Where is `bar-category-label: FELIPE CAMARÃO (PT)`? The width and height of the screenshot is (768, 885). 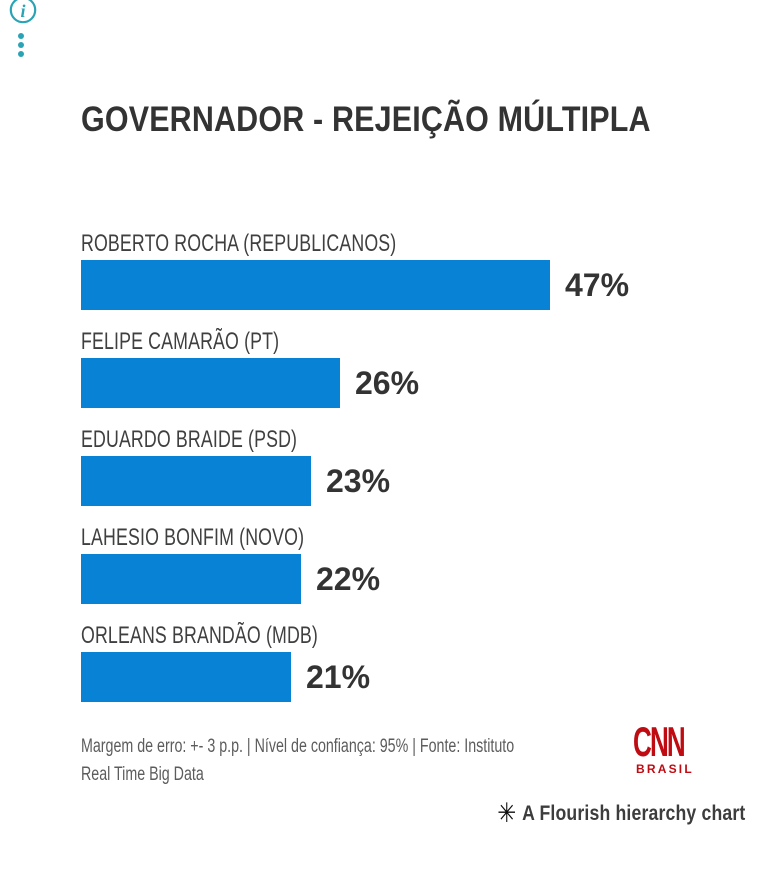
bar-category-label: FELIPE CAMARÃO (PT) is located at coordinates (180, 341).